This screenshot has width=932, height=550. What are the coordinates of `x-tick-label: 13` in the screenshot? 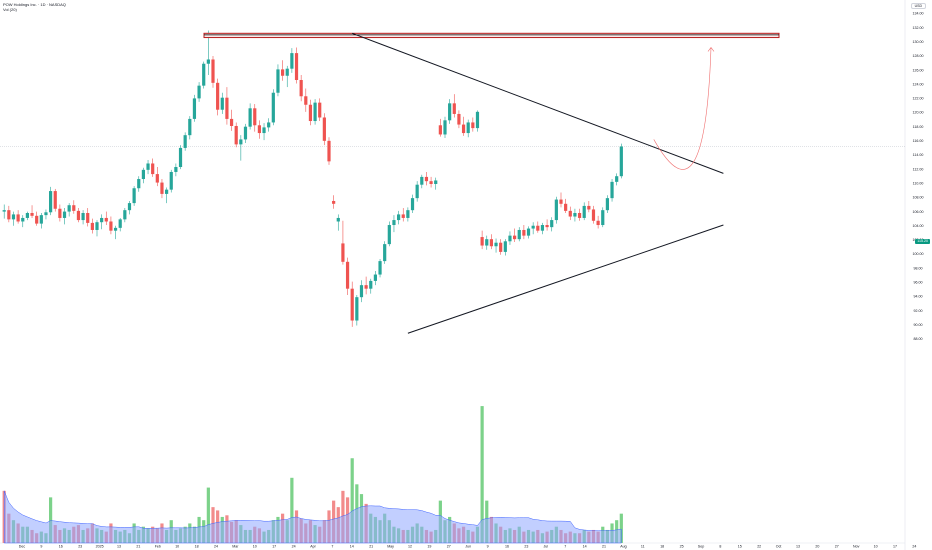 It's located at (798, 547).